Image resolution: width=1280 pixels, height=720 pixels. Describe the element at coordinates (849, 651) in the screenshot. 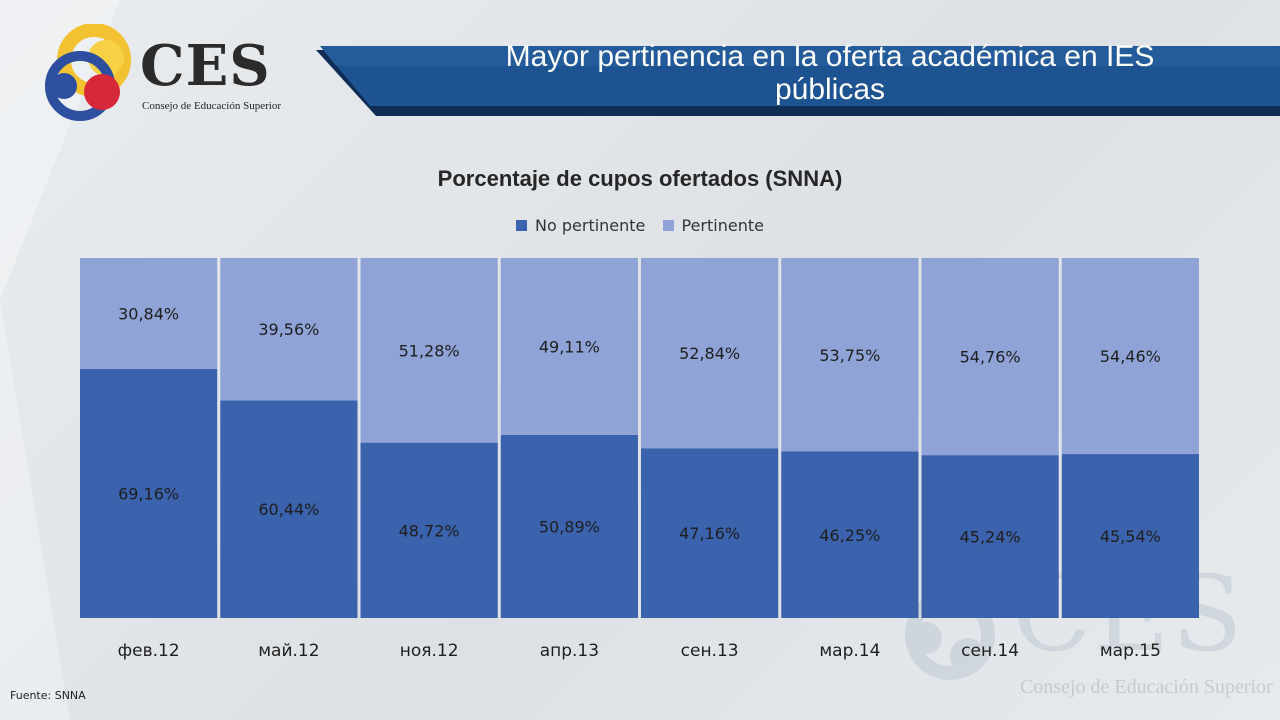

I see `x-tick-label-5: мар.14` at that location.